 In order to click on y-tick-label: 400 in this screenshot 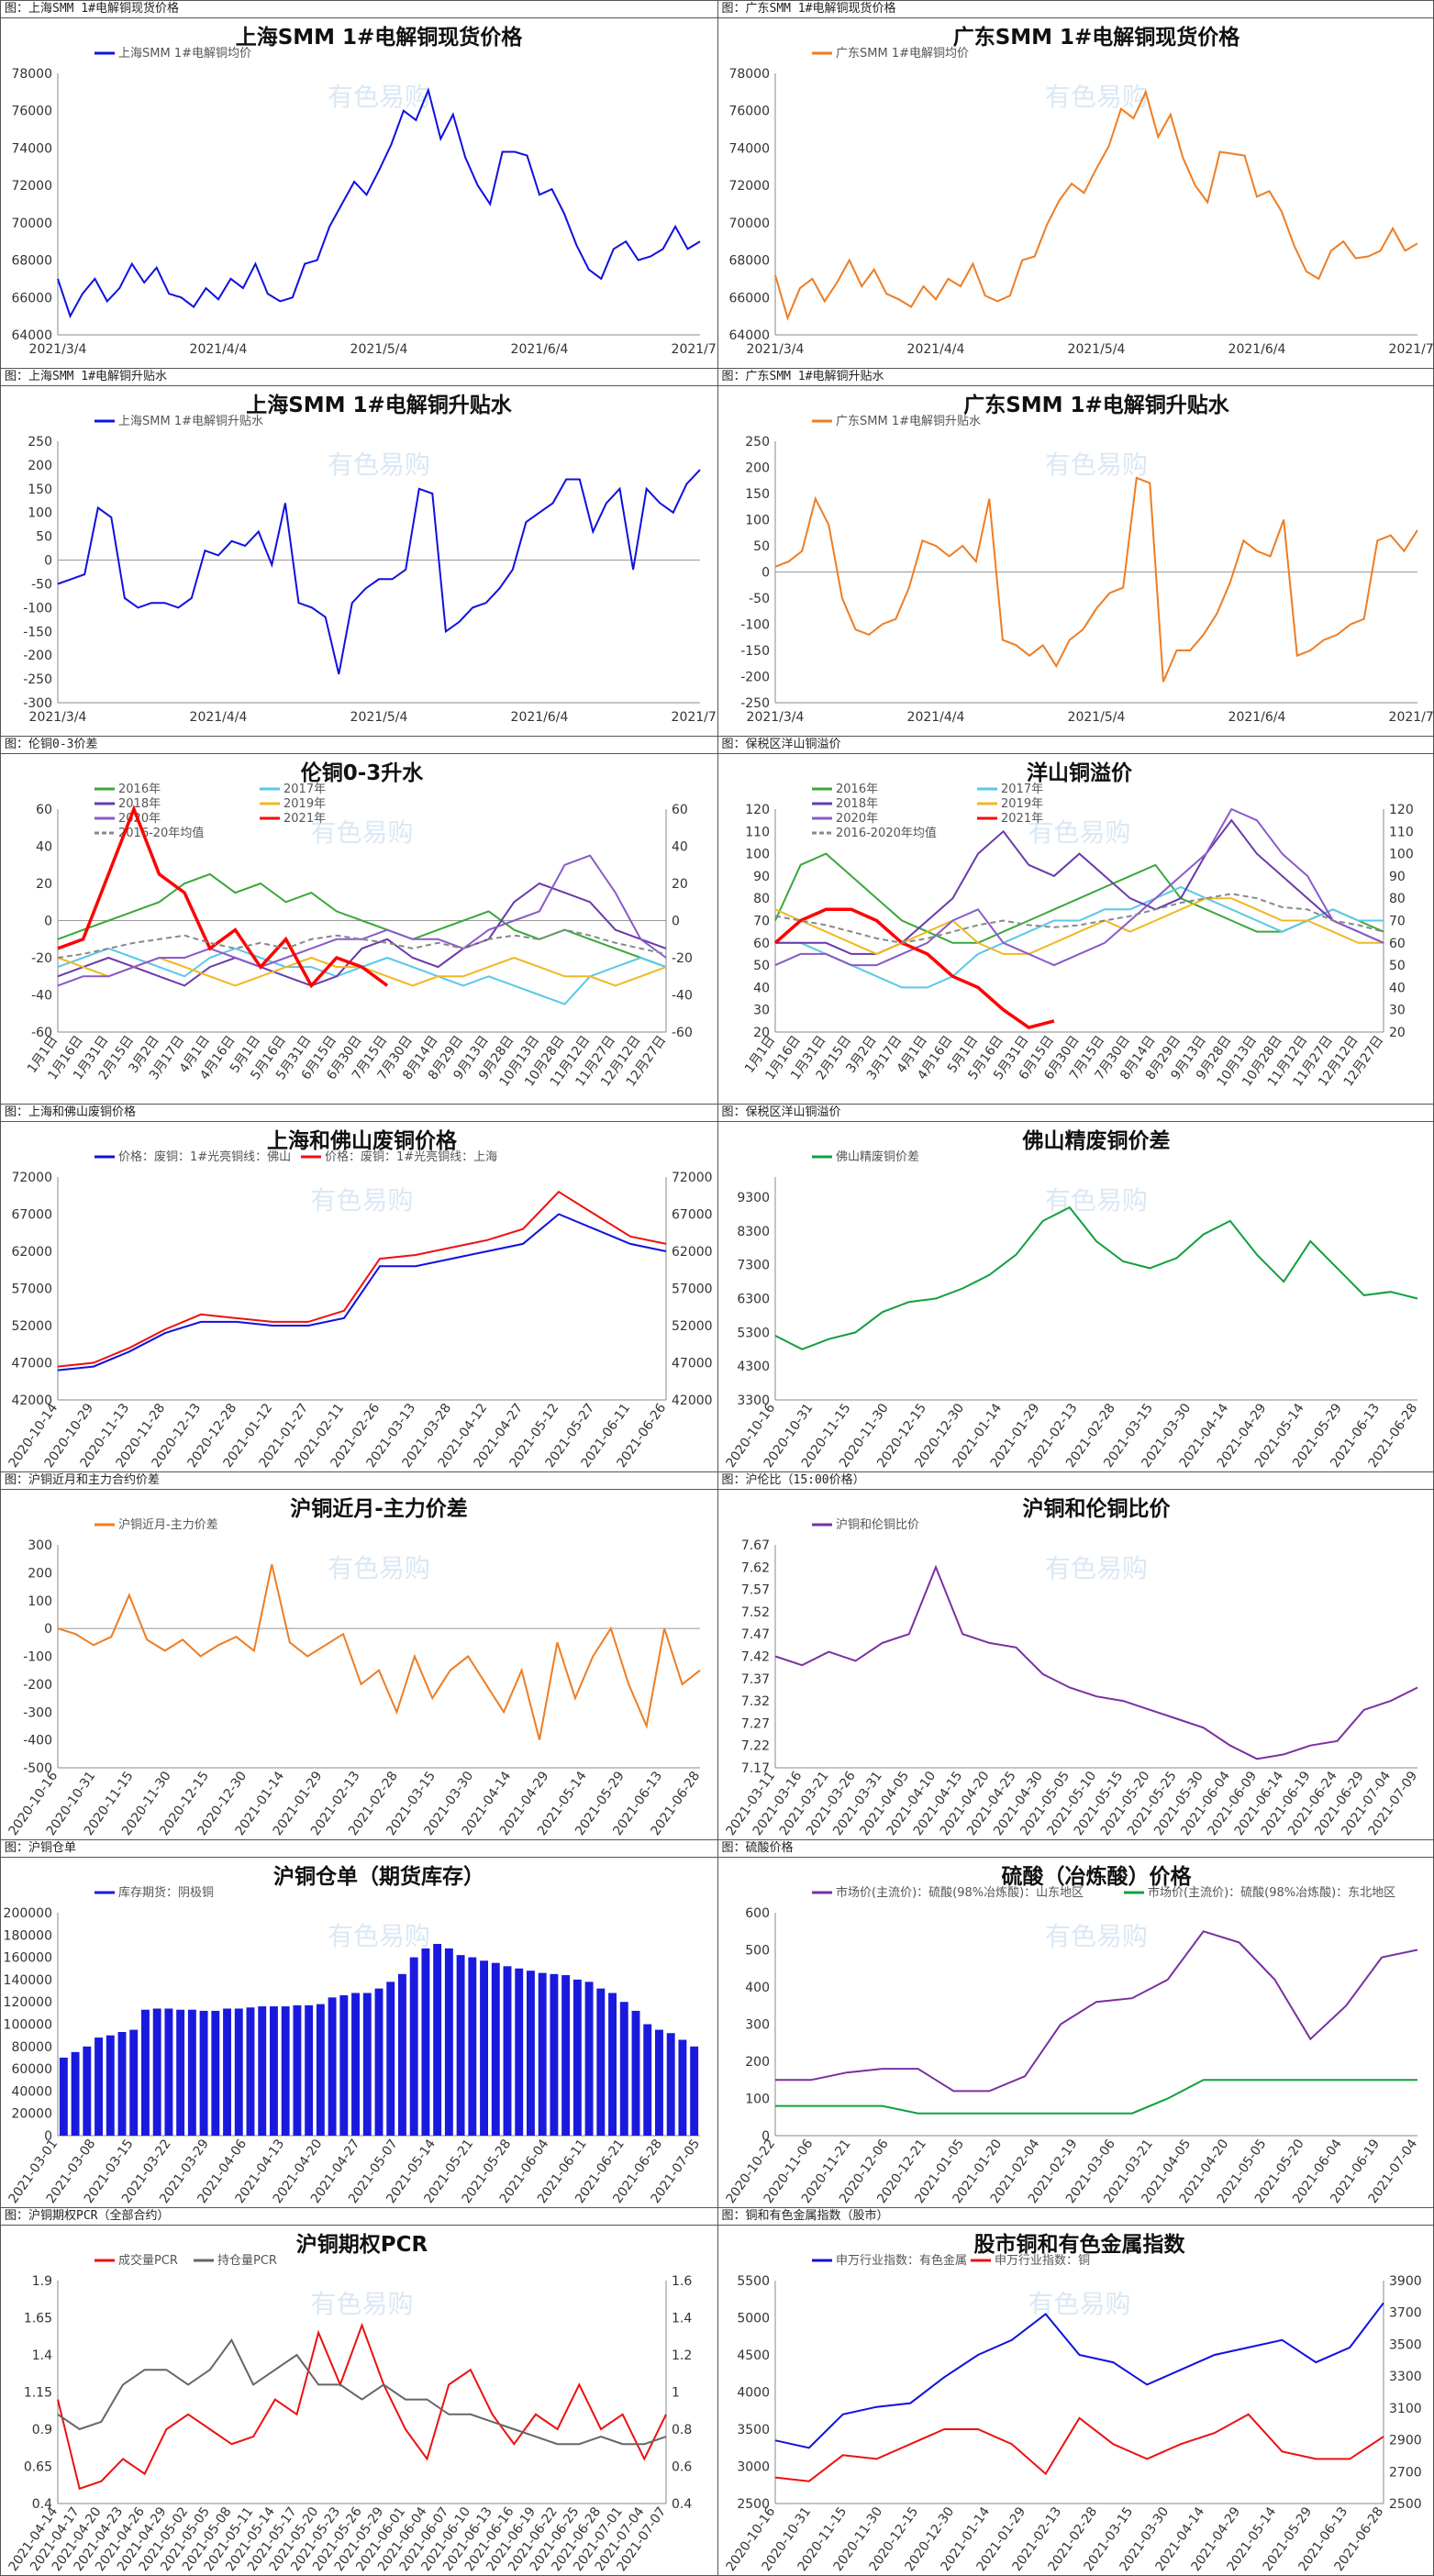, I will do `click(757, 1988)`.